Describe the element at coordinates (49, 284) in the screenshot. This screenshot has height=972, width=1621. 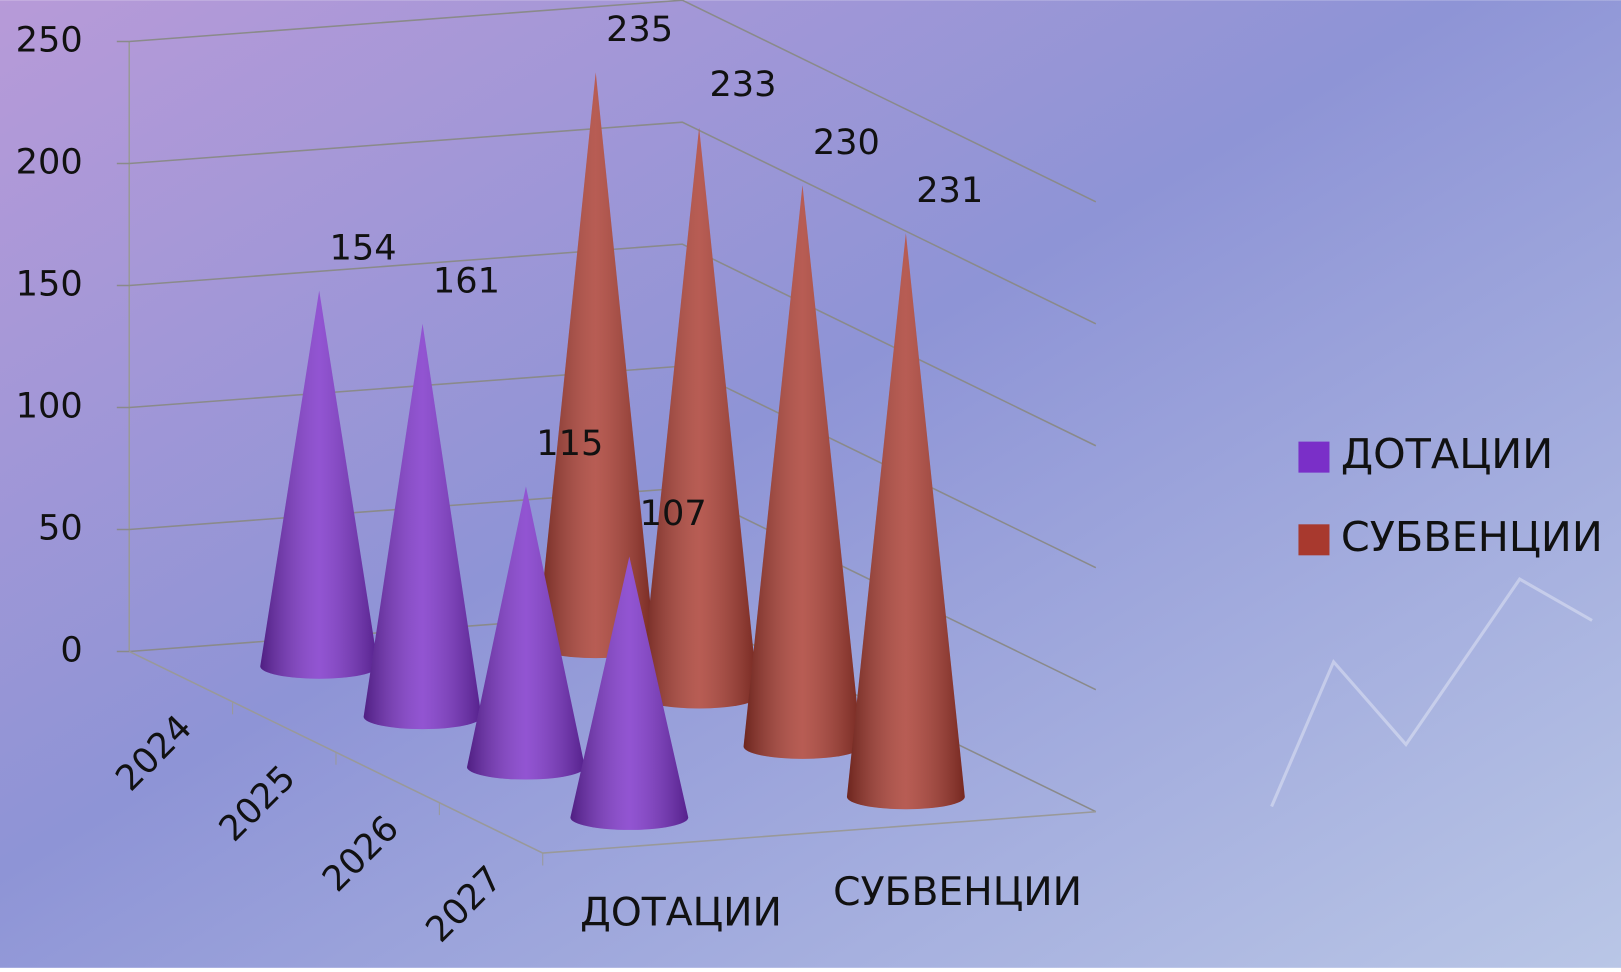
I see `y-tick-label: 150` at that location.